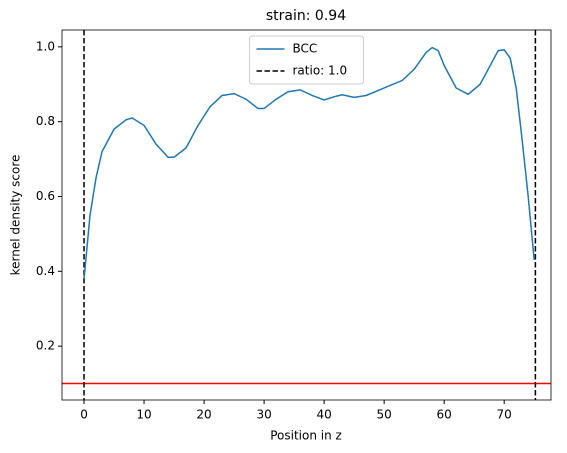 The image size is (567, 453). What do you see at coordinates (45, 196) in the screenshot?
I see `y-tick-label: 0.6` at bounding box center [45, 196].